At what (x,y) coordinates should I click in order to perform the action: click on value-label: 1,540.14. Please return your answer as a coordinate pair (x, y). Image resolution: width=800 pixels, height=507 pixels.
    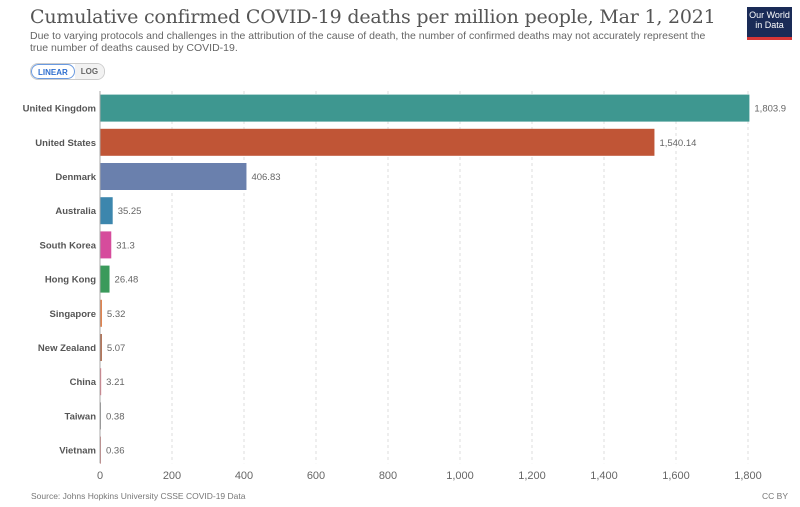
    Looking at the image, I should click on (677, 143).